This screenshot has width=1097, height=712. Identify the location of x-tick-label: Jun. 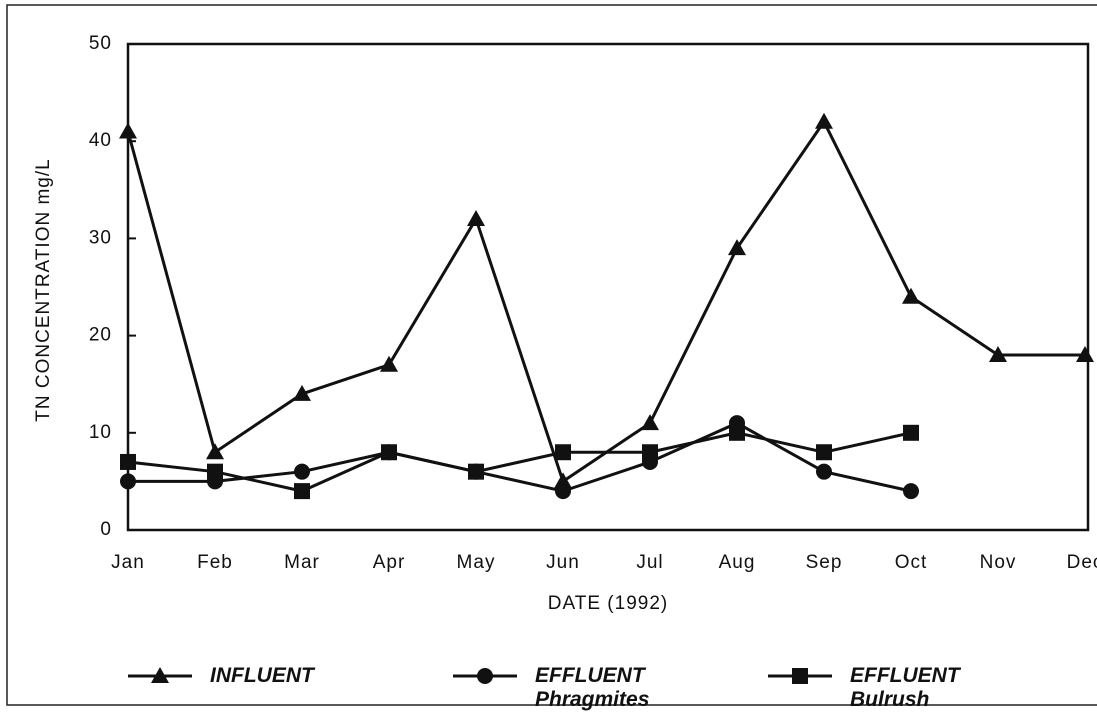
(563, 562).